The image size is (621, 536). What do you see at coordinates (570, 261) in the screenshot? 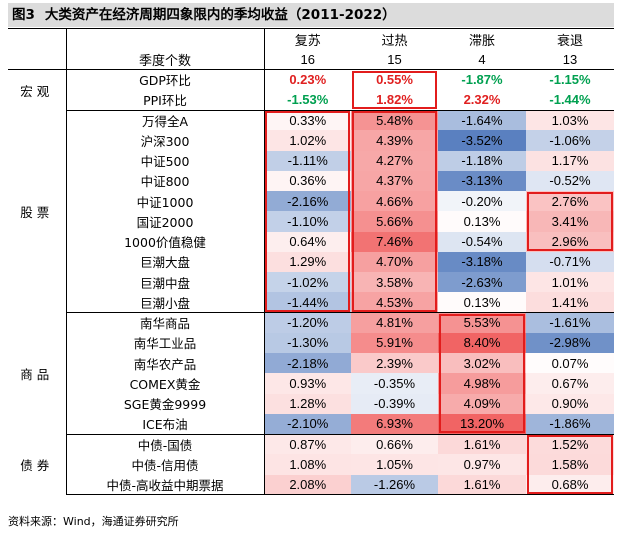
I see `value-cell: -0.71%` at bounding box center [570, 261].